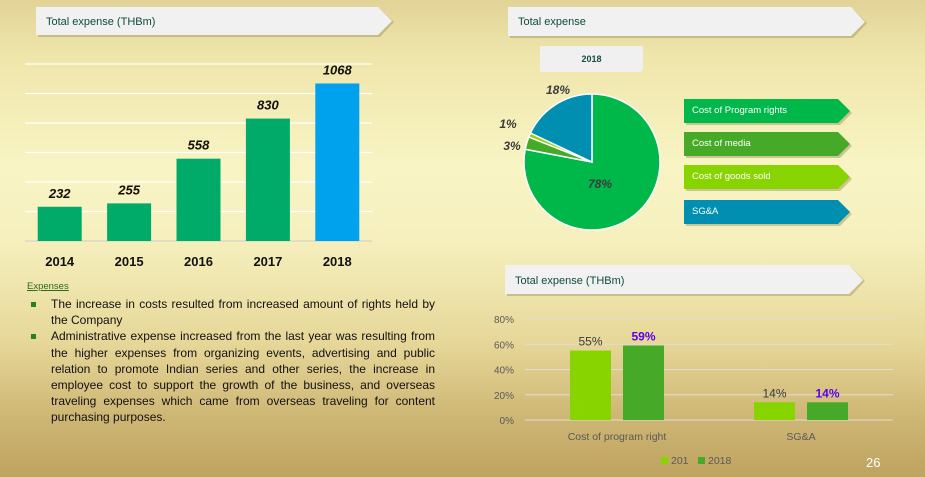 This screenshot has width=925, height=477. Describe the element at coordinates (199, 145) in the screenshot. I see `data-label: 558` at that location.